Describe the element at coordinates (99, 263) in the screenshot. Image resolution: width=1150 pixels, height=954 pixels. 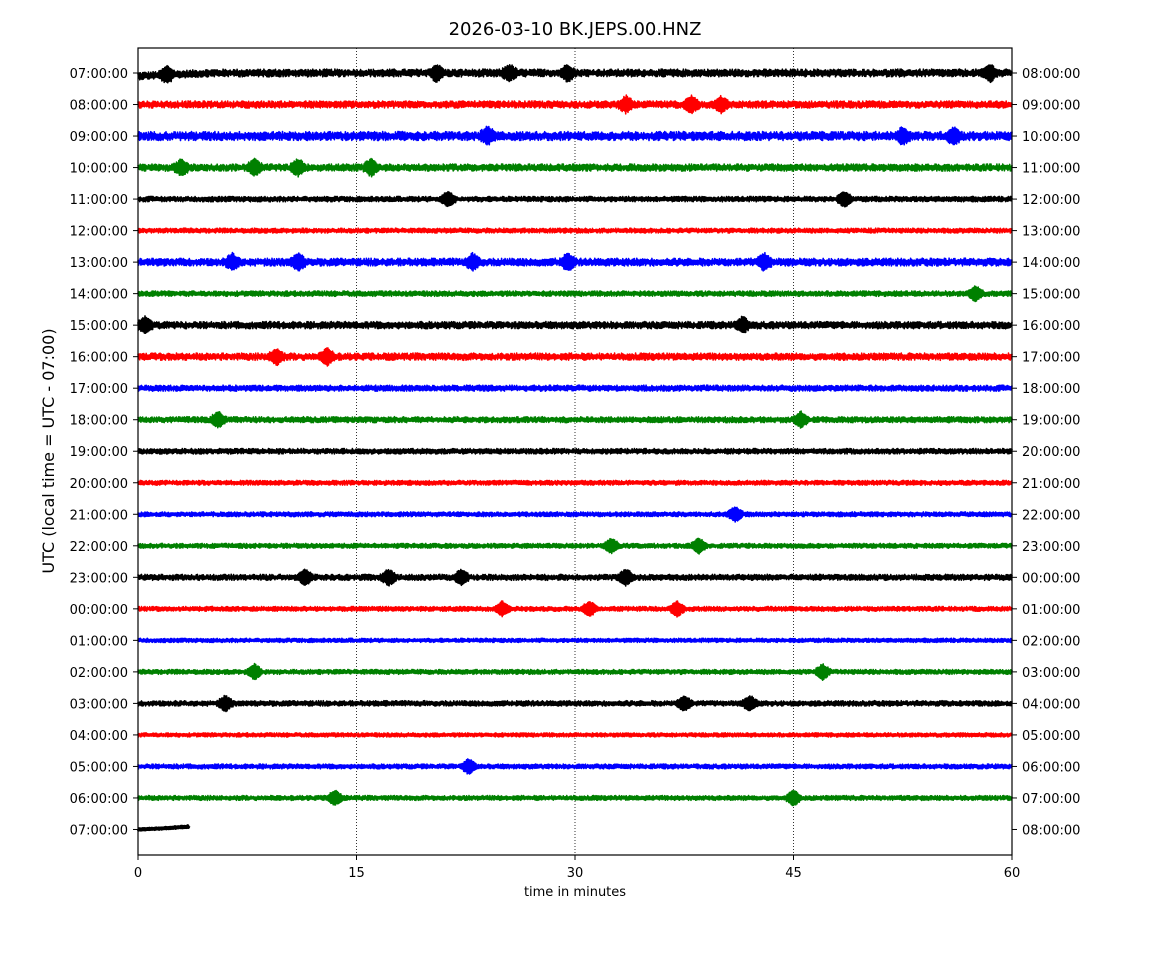
I see `y-tick-label-left: 13:00:00` at that location.